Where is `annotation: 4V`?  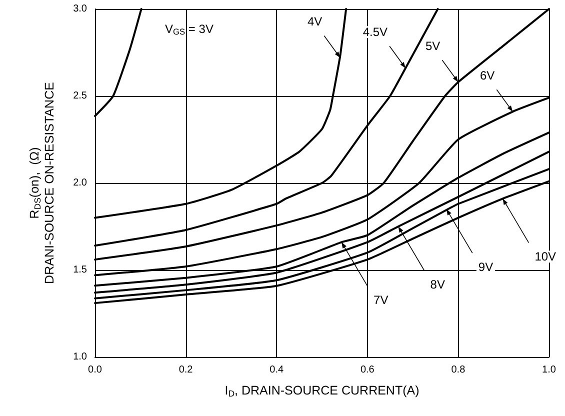
annotation: 4V is located at coordinates (314, 21).